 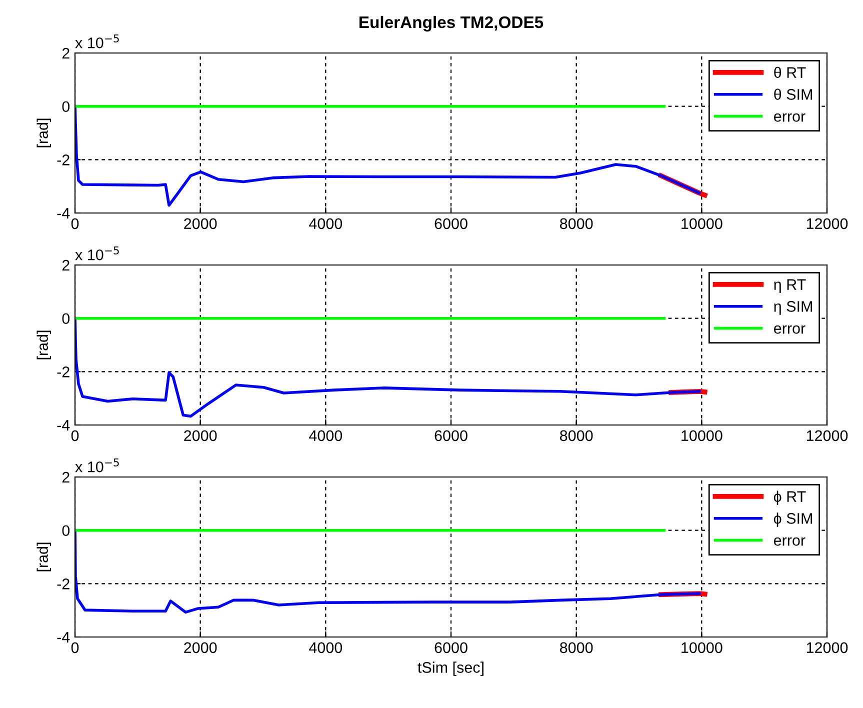 I want to click on legend-label: ϕ RT, so click(x=790, y=497).